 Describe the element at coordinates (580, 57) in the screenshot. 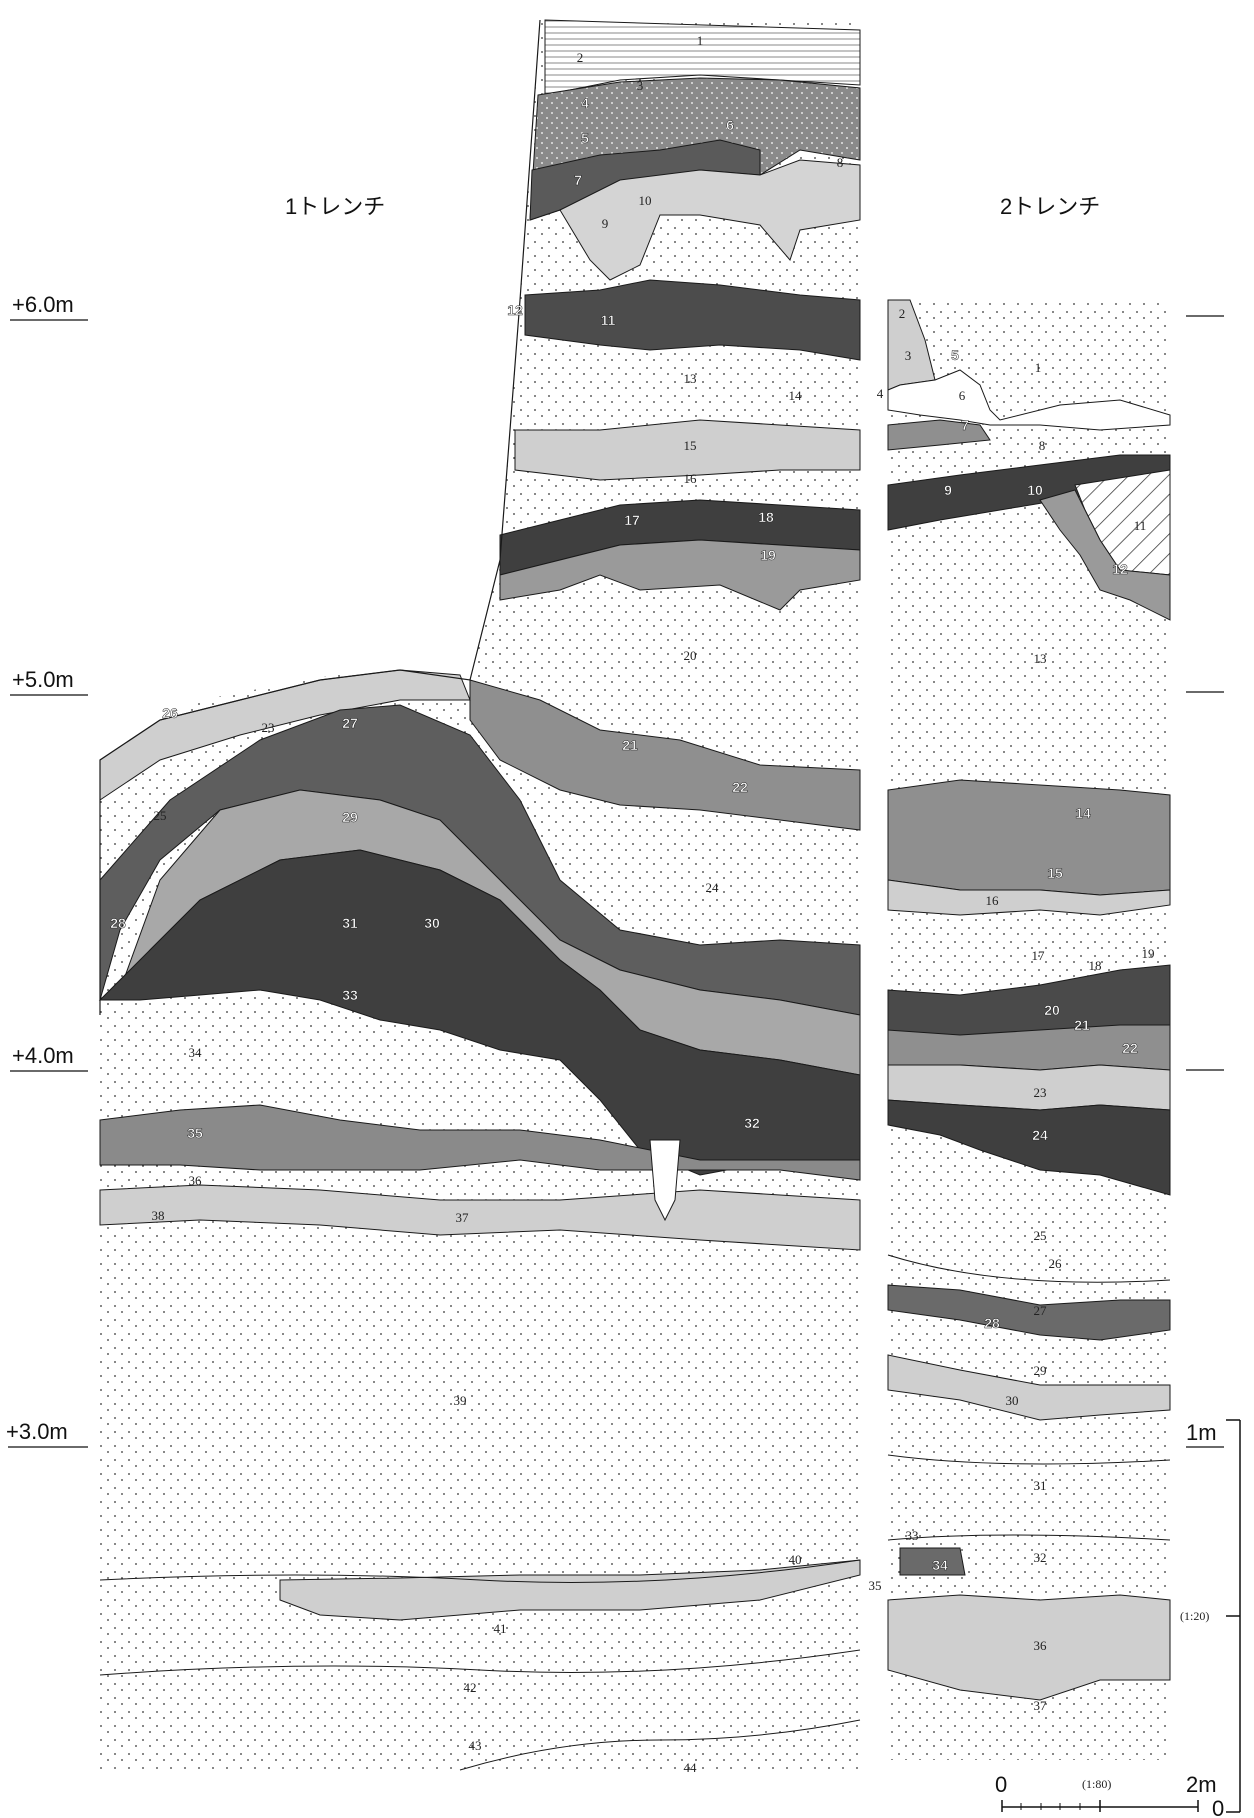

I see `trench-1-layer-label-2: 2` at that location.